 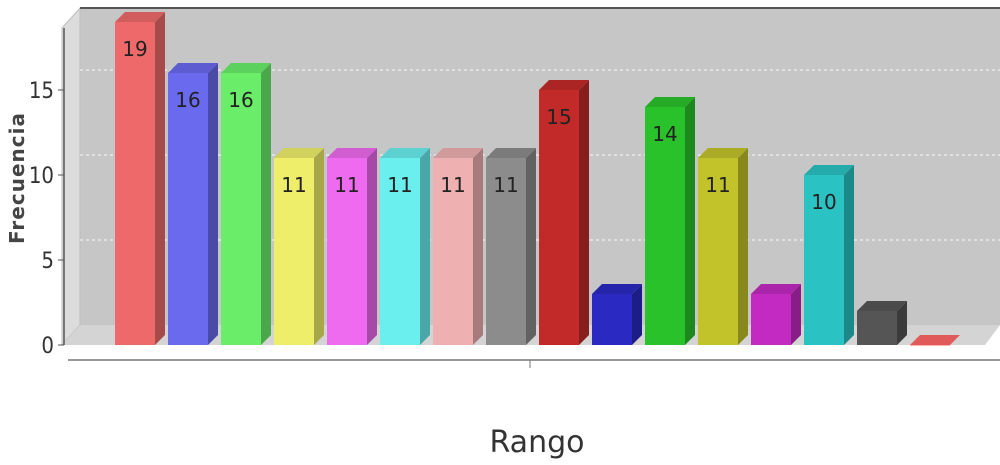 What do you see at coordinates (537, 442) in the screenshot?
I see `x-axis-title: Rango` at bounding box center [537, 442].